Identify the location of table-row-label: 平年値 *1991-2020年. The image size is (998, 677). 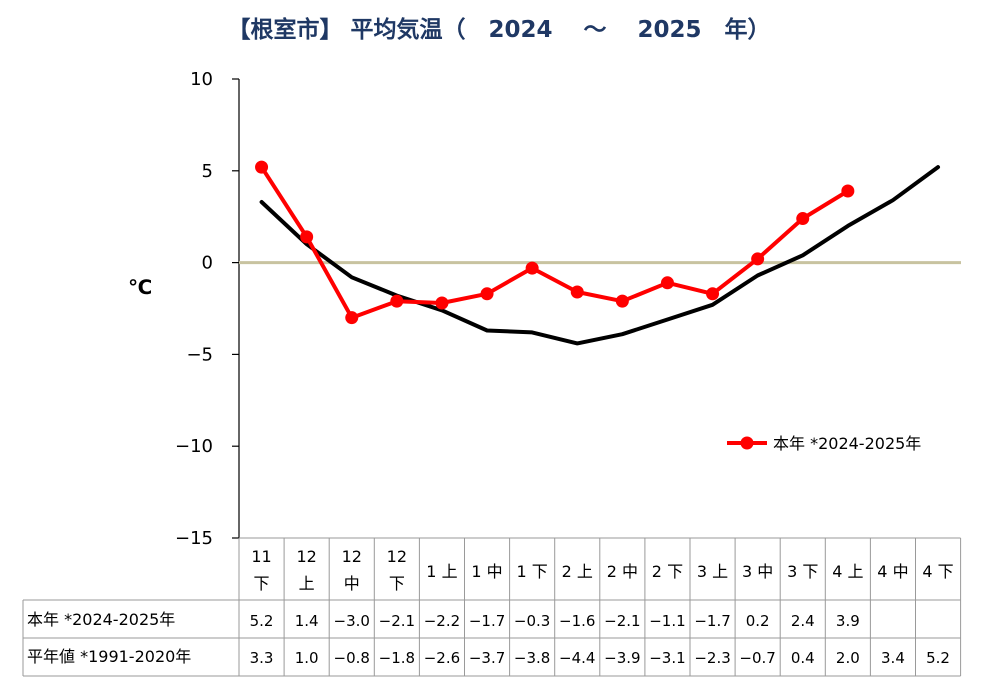
(109, 656).